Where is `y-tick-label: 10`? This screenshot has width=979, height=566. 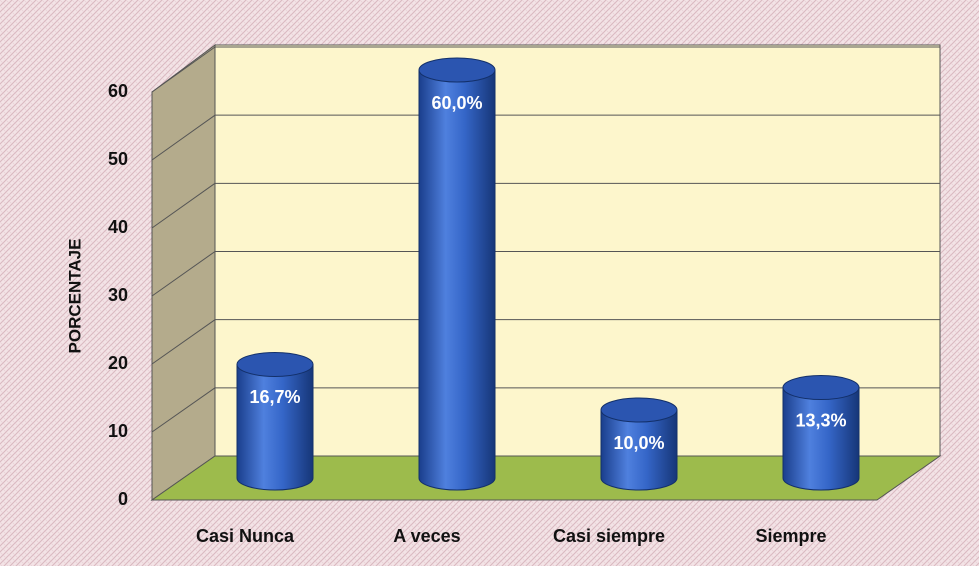 y-tick-label: 10 is located at coordinates (118, 431).